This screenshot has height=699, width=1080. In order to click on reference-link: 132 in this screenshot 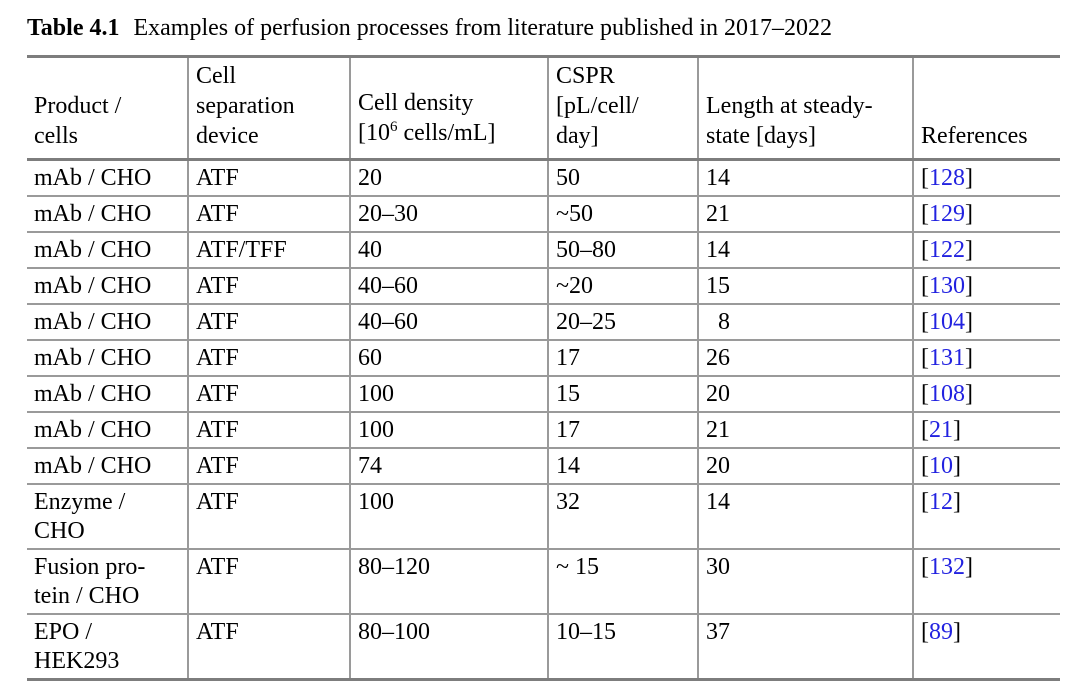, I will do `click(947, 567)`.